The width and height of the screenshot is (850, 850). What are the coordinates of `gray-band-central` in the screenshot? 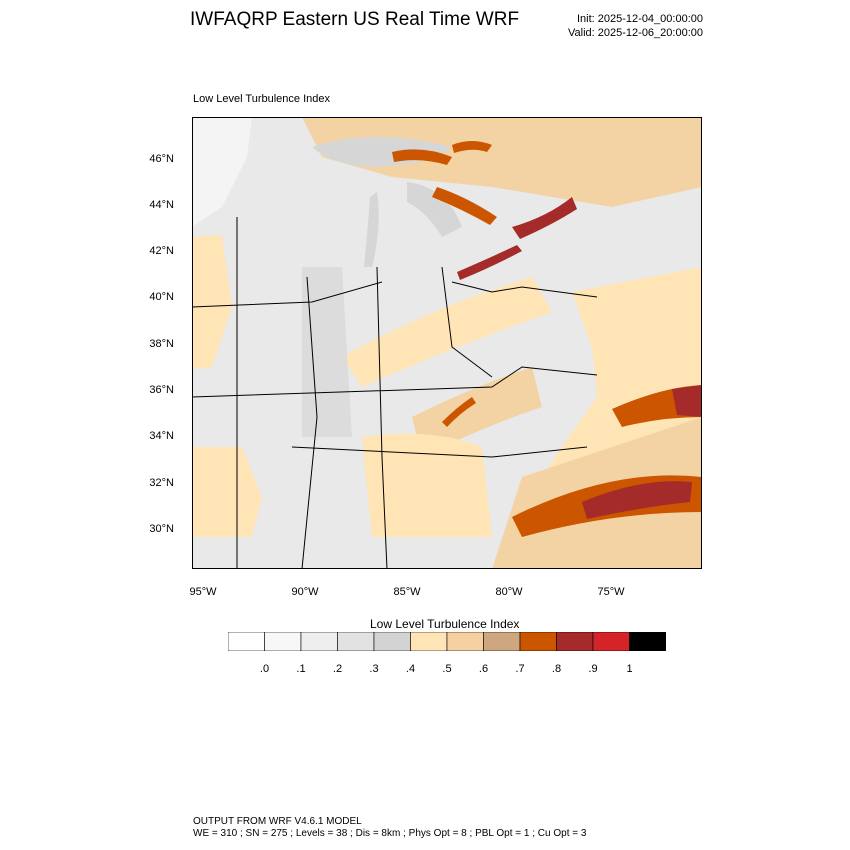 It's located at (327, 352).